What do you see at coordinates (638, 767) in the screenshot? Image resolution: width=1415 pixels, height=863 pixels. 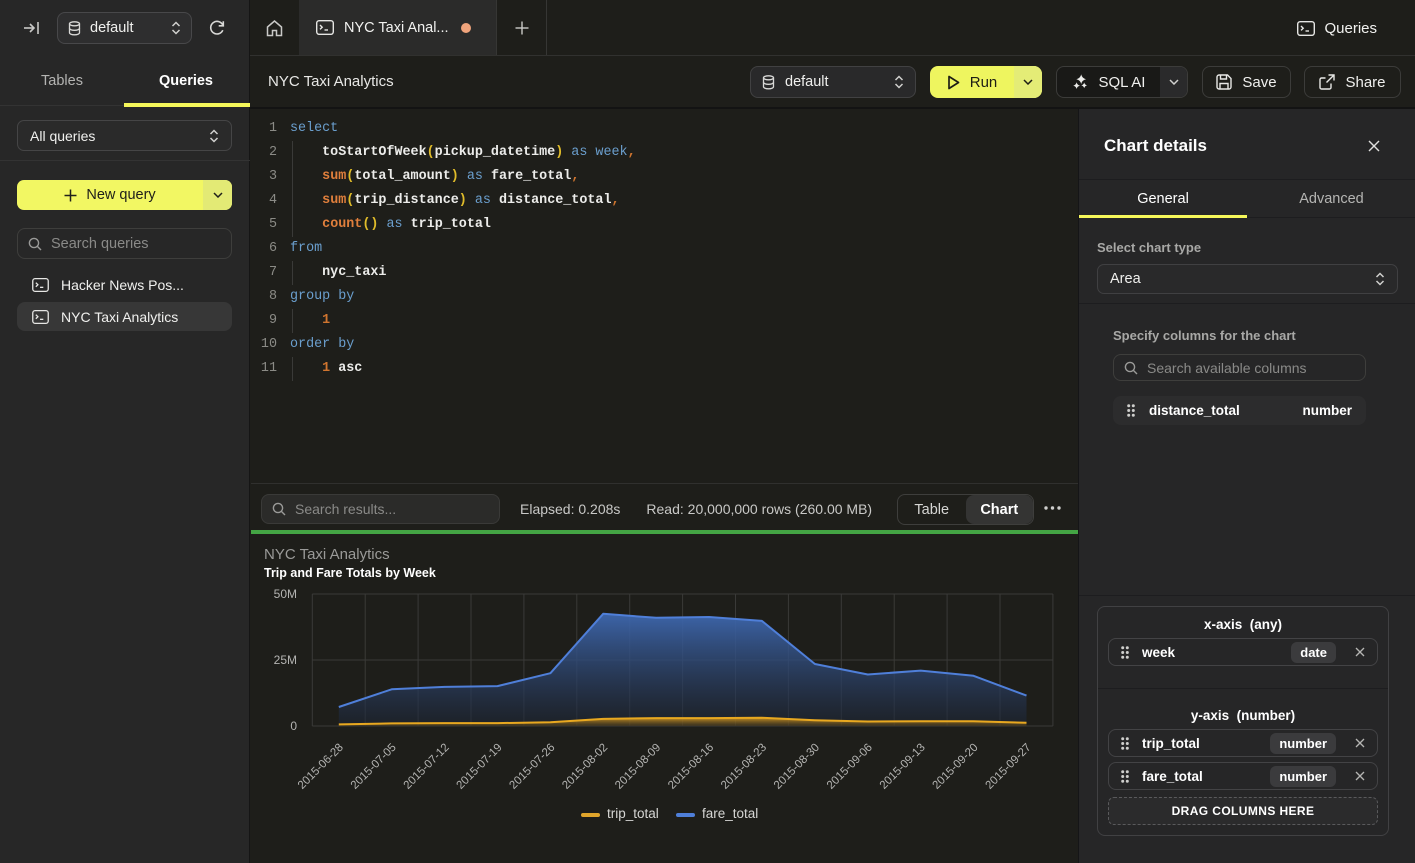 I see `svg-text: 2015-08-09` at bounding box center [638, 767].